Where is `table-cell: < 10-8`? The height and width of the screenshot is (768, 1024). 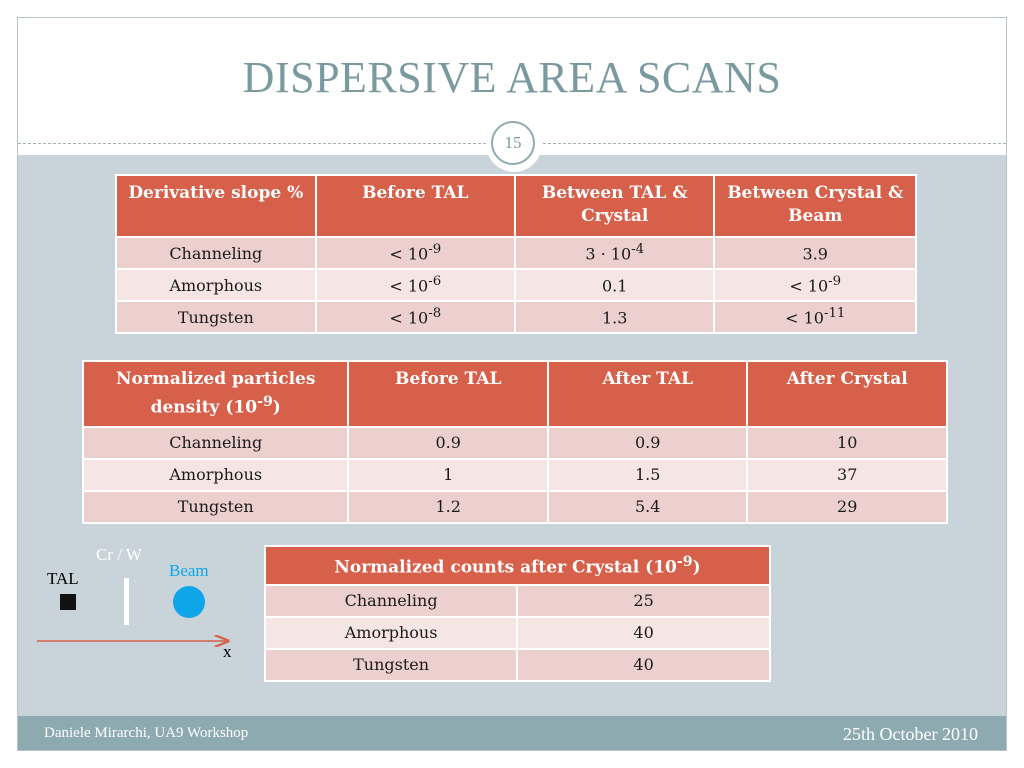
table-cell: < 10-8 is located at coordinates (415, 317).